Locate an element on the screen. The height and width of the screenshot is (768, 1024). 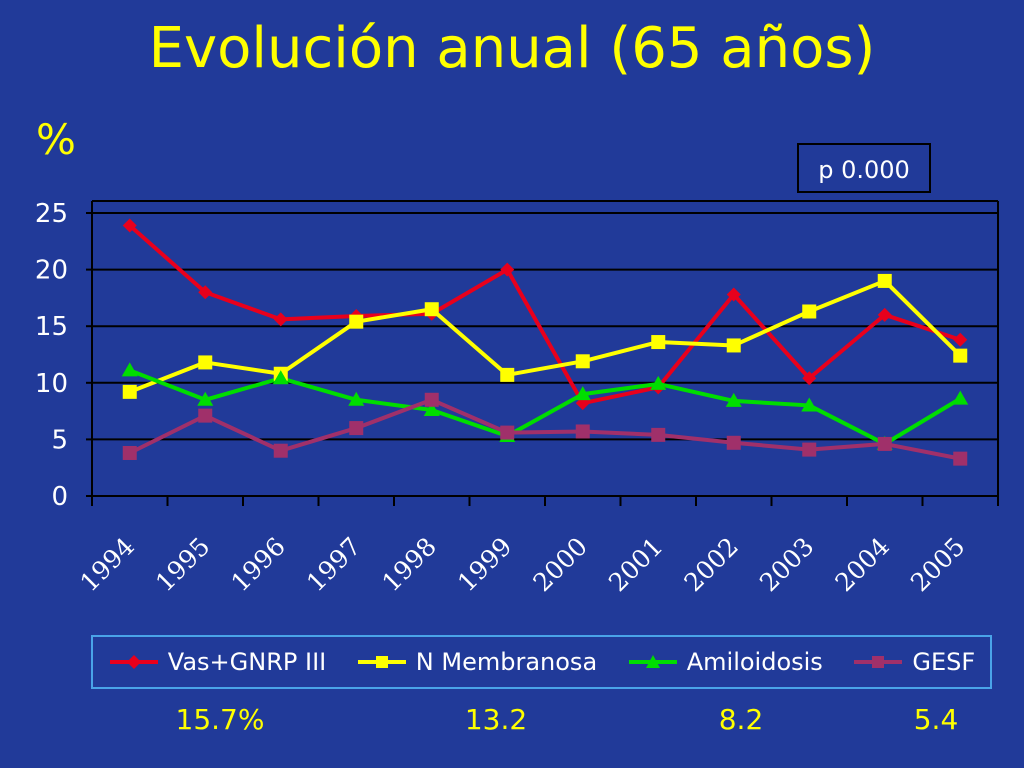
x-tick-label: 2001 is located at coordinates (635, 564).